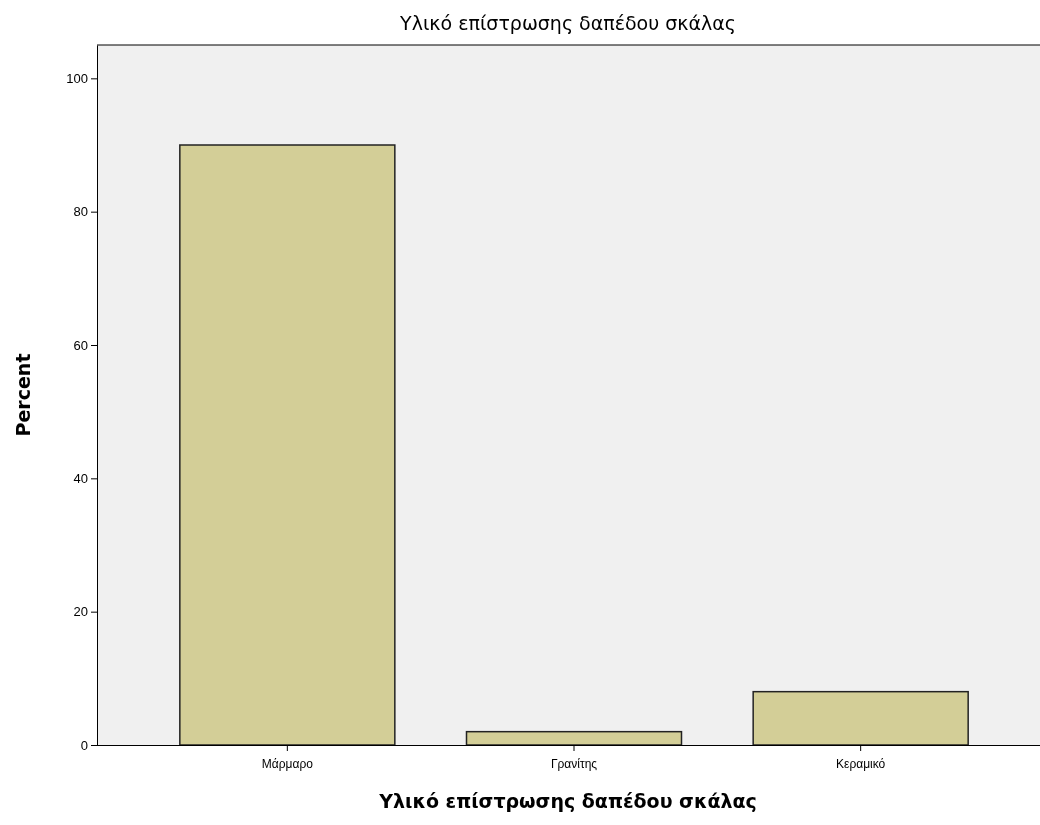 The width and height of the screenshot is (1040, 825). Describe the element at coordinates (861, 764) in the screenshot. I see `x-tick-label: Κεραμικό` at that location.